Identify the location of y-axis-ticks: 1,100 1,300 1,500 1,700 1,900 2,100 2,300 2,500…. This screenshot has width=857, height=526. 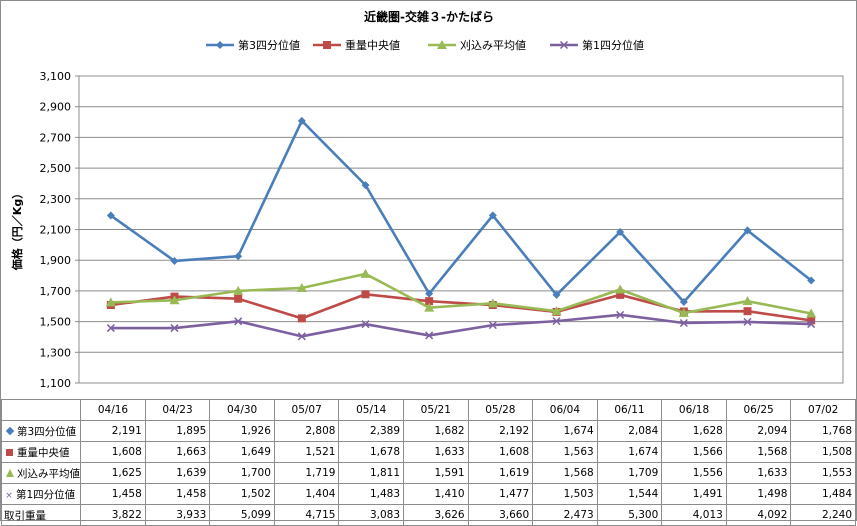
(59, 230).